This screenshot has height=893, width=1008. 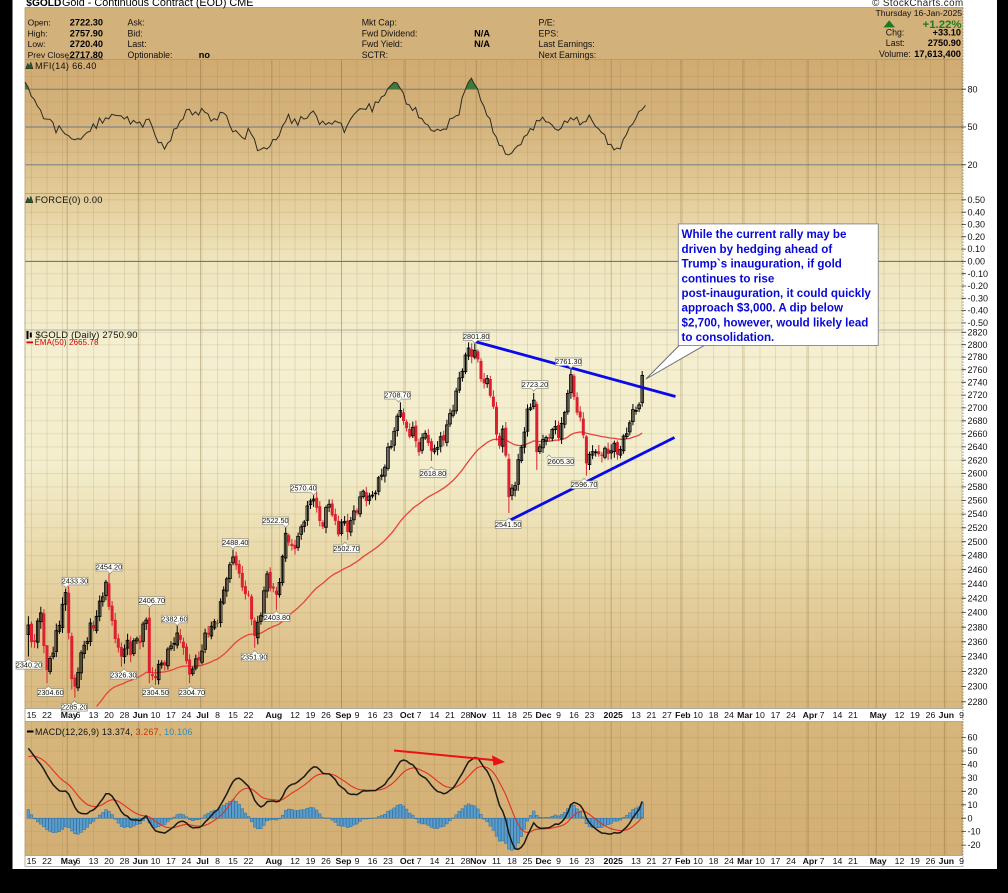 What do you see at coordinates (682, 715) in the screenshot?
I see `svg-text: Feb` at bounding box center [682, 715].